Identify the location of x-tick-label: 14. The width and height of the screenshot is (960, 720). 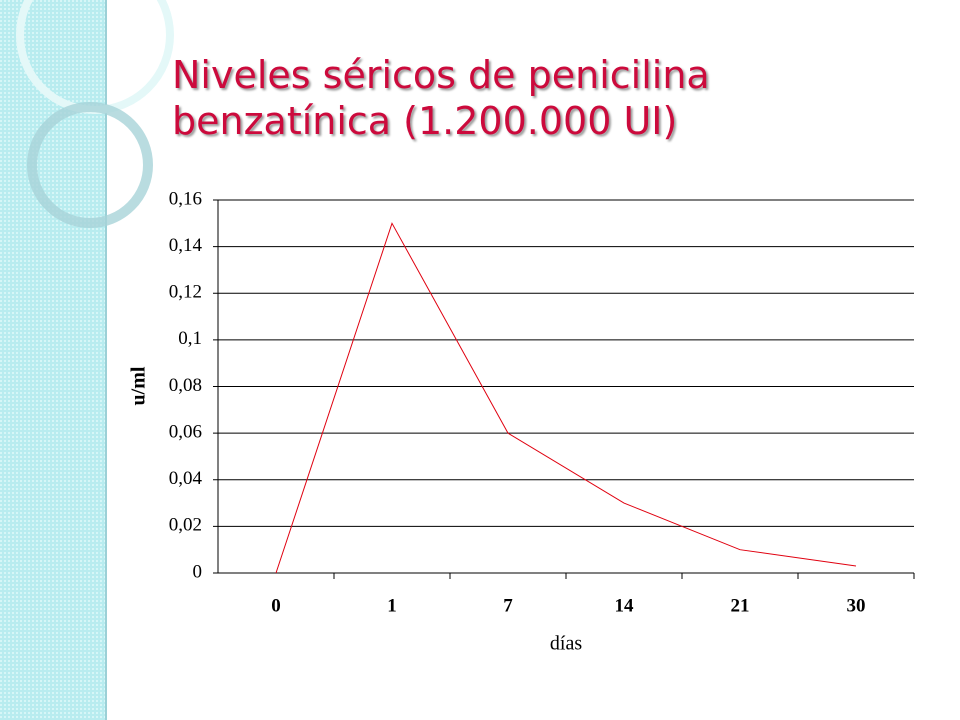
(625, 605).